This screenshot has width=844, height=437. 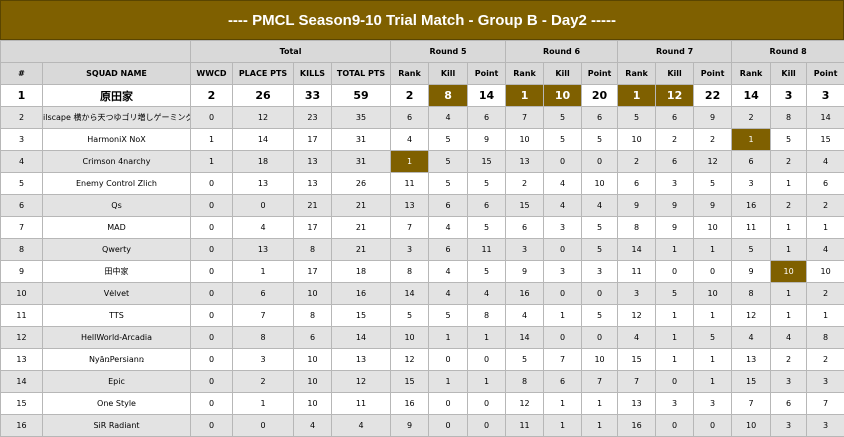 I want to click on column-header: Point, so click(x=600, y=74).